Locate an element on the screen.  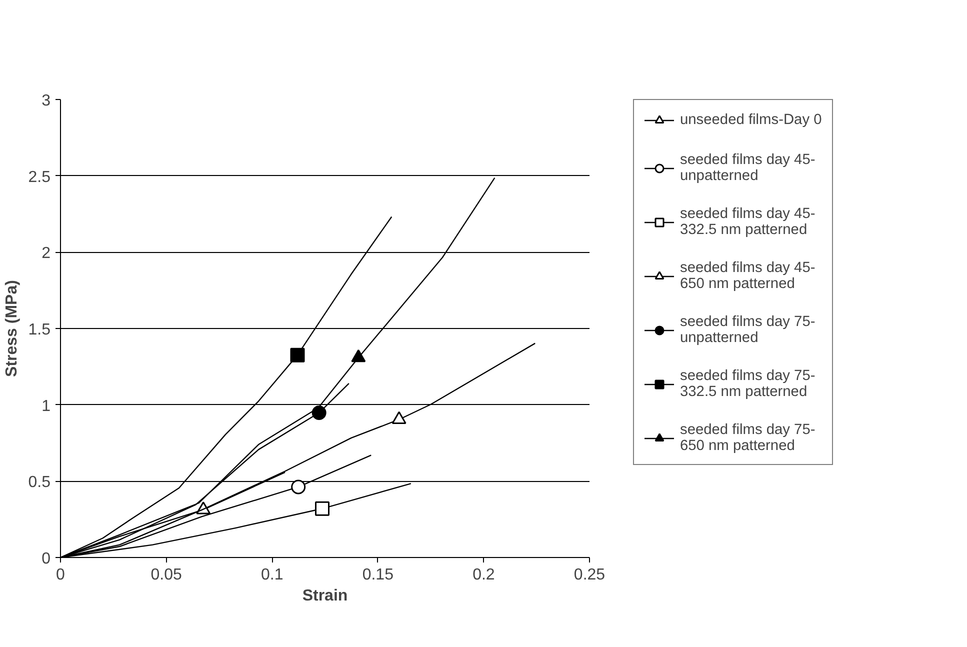
x-tick-label: 0 is located at coordinates (61, 575).